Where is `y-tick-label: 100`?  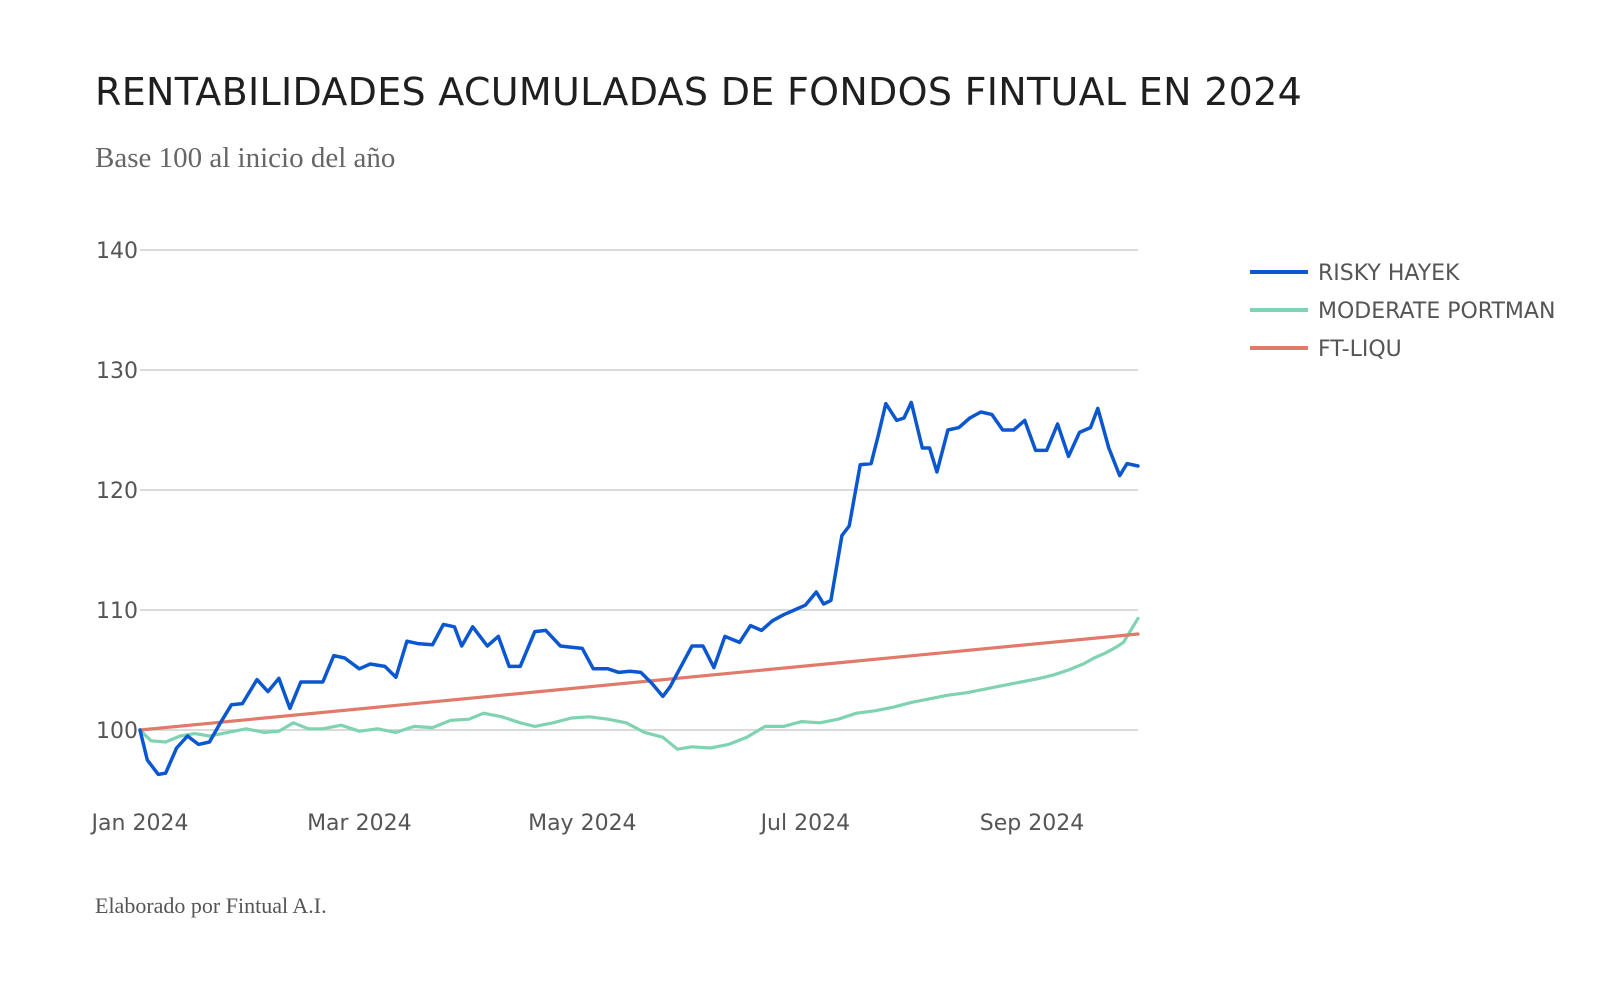 y-tick-label: 100 is located at coordinates (117, 731).